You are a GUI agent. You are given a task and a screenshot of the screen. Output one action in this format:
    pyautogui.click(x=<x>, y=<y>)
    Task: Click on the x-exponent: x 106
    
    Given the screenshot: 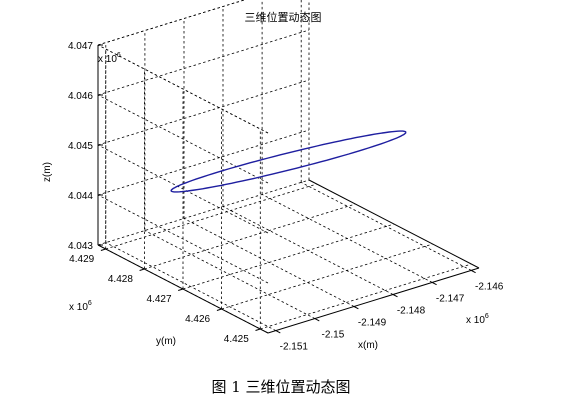 What is the action you would take?
    pyautogui.click(x=477, y=319)
    